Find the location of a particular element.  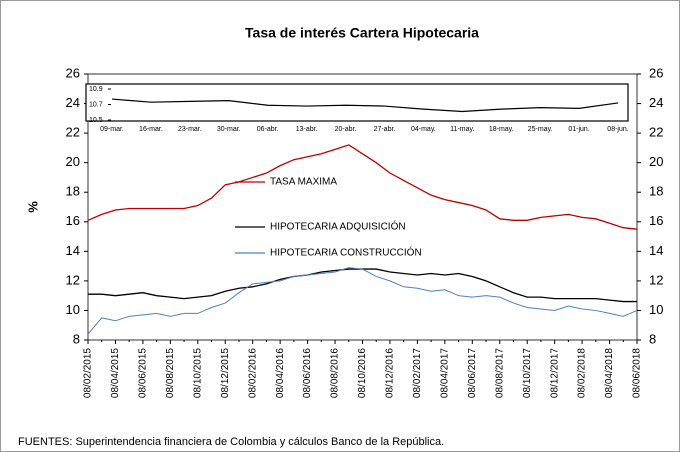

y2-tick-label: 8 is located at coordinates (652, 338).